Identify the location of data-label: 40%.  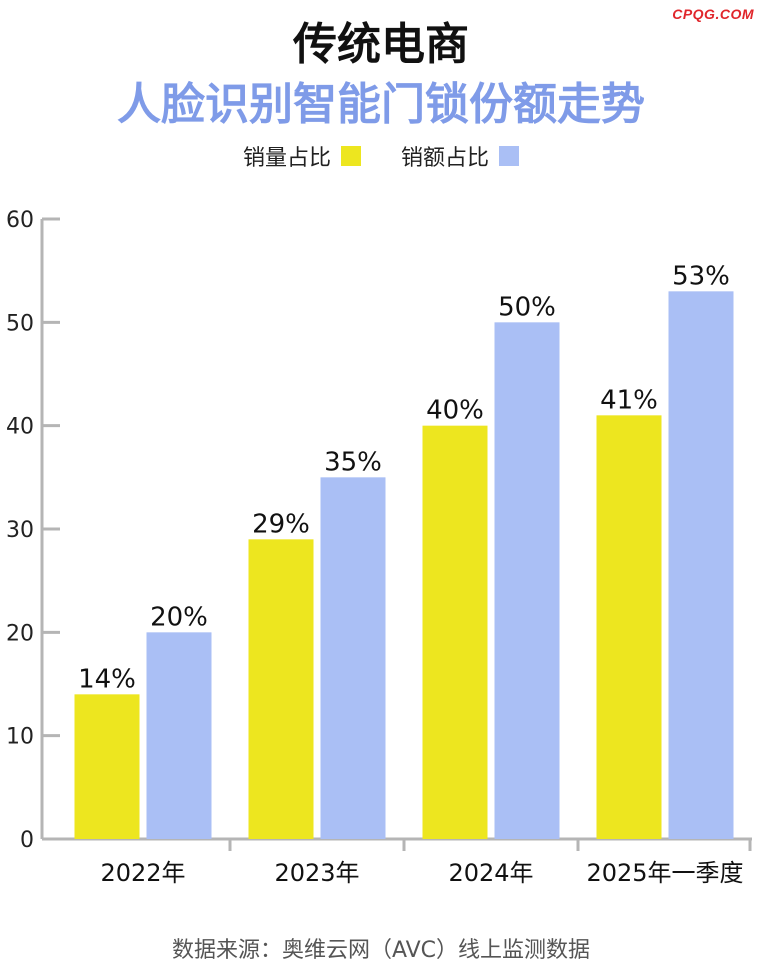
(455, 411).